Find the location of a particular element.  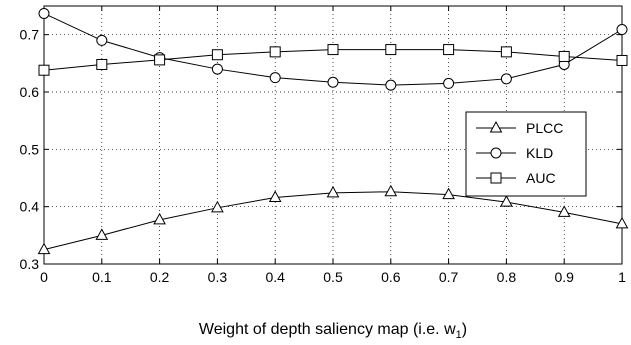

legend-marker-plcc is located at coordinates (496, 126).